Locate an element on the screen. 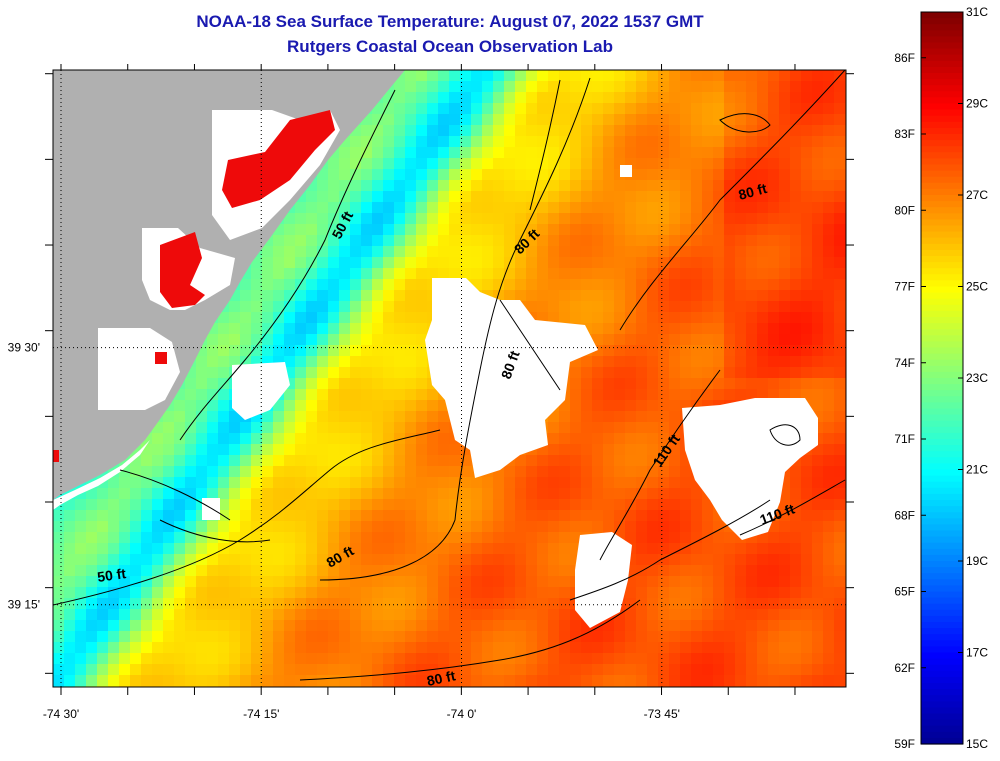  cloud-speck is located at coordinates (626, 171).